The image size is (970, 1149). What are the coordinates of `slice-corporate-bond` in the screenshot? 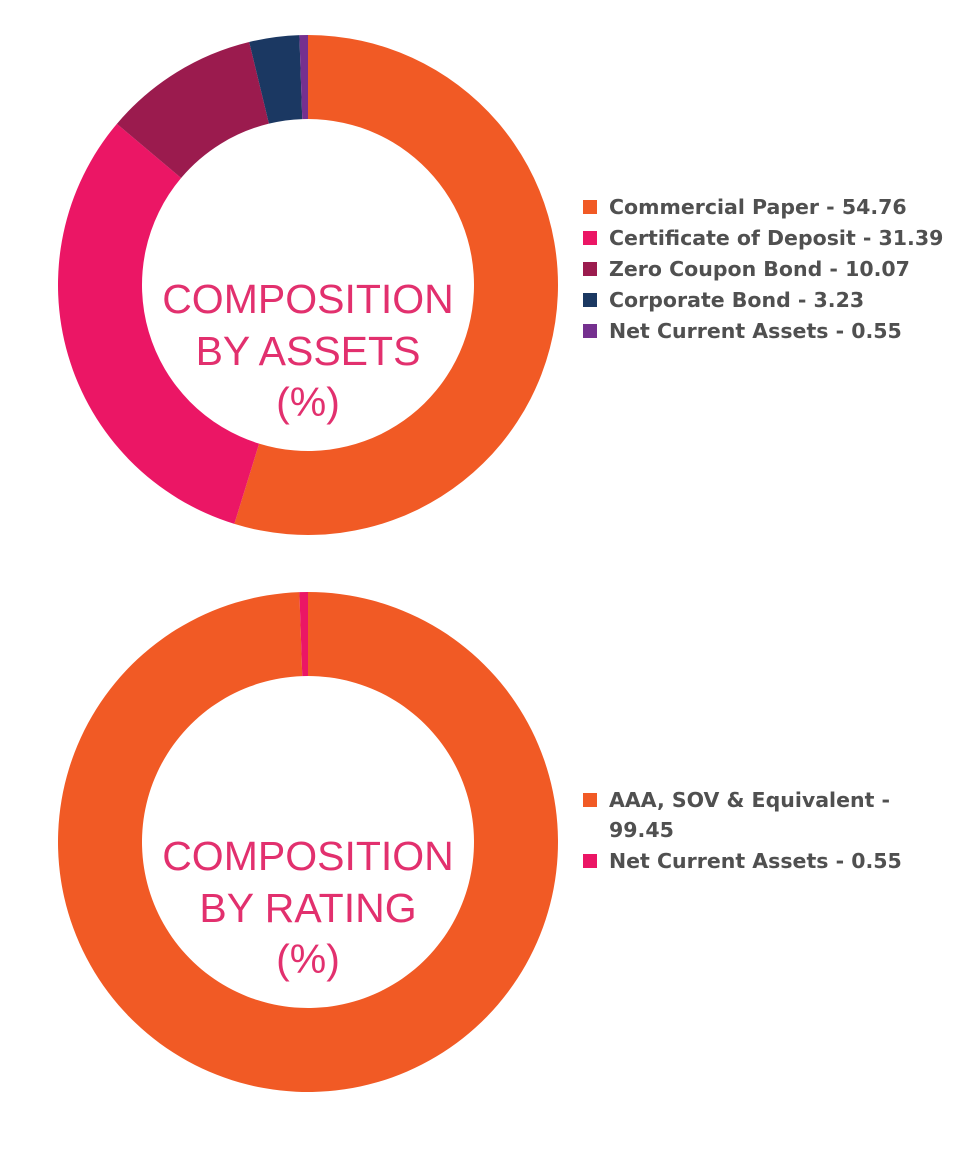 It's located at (276, 79).